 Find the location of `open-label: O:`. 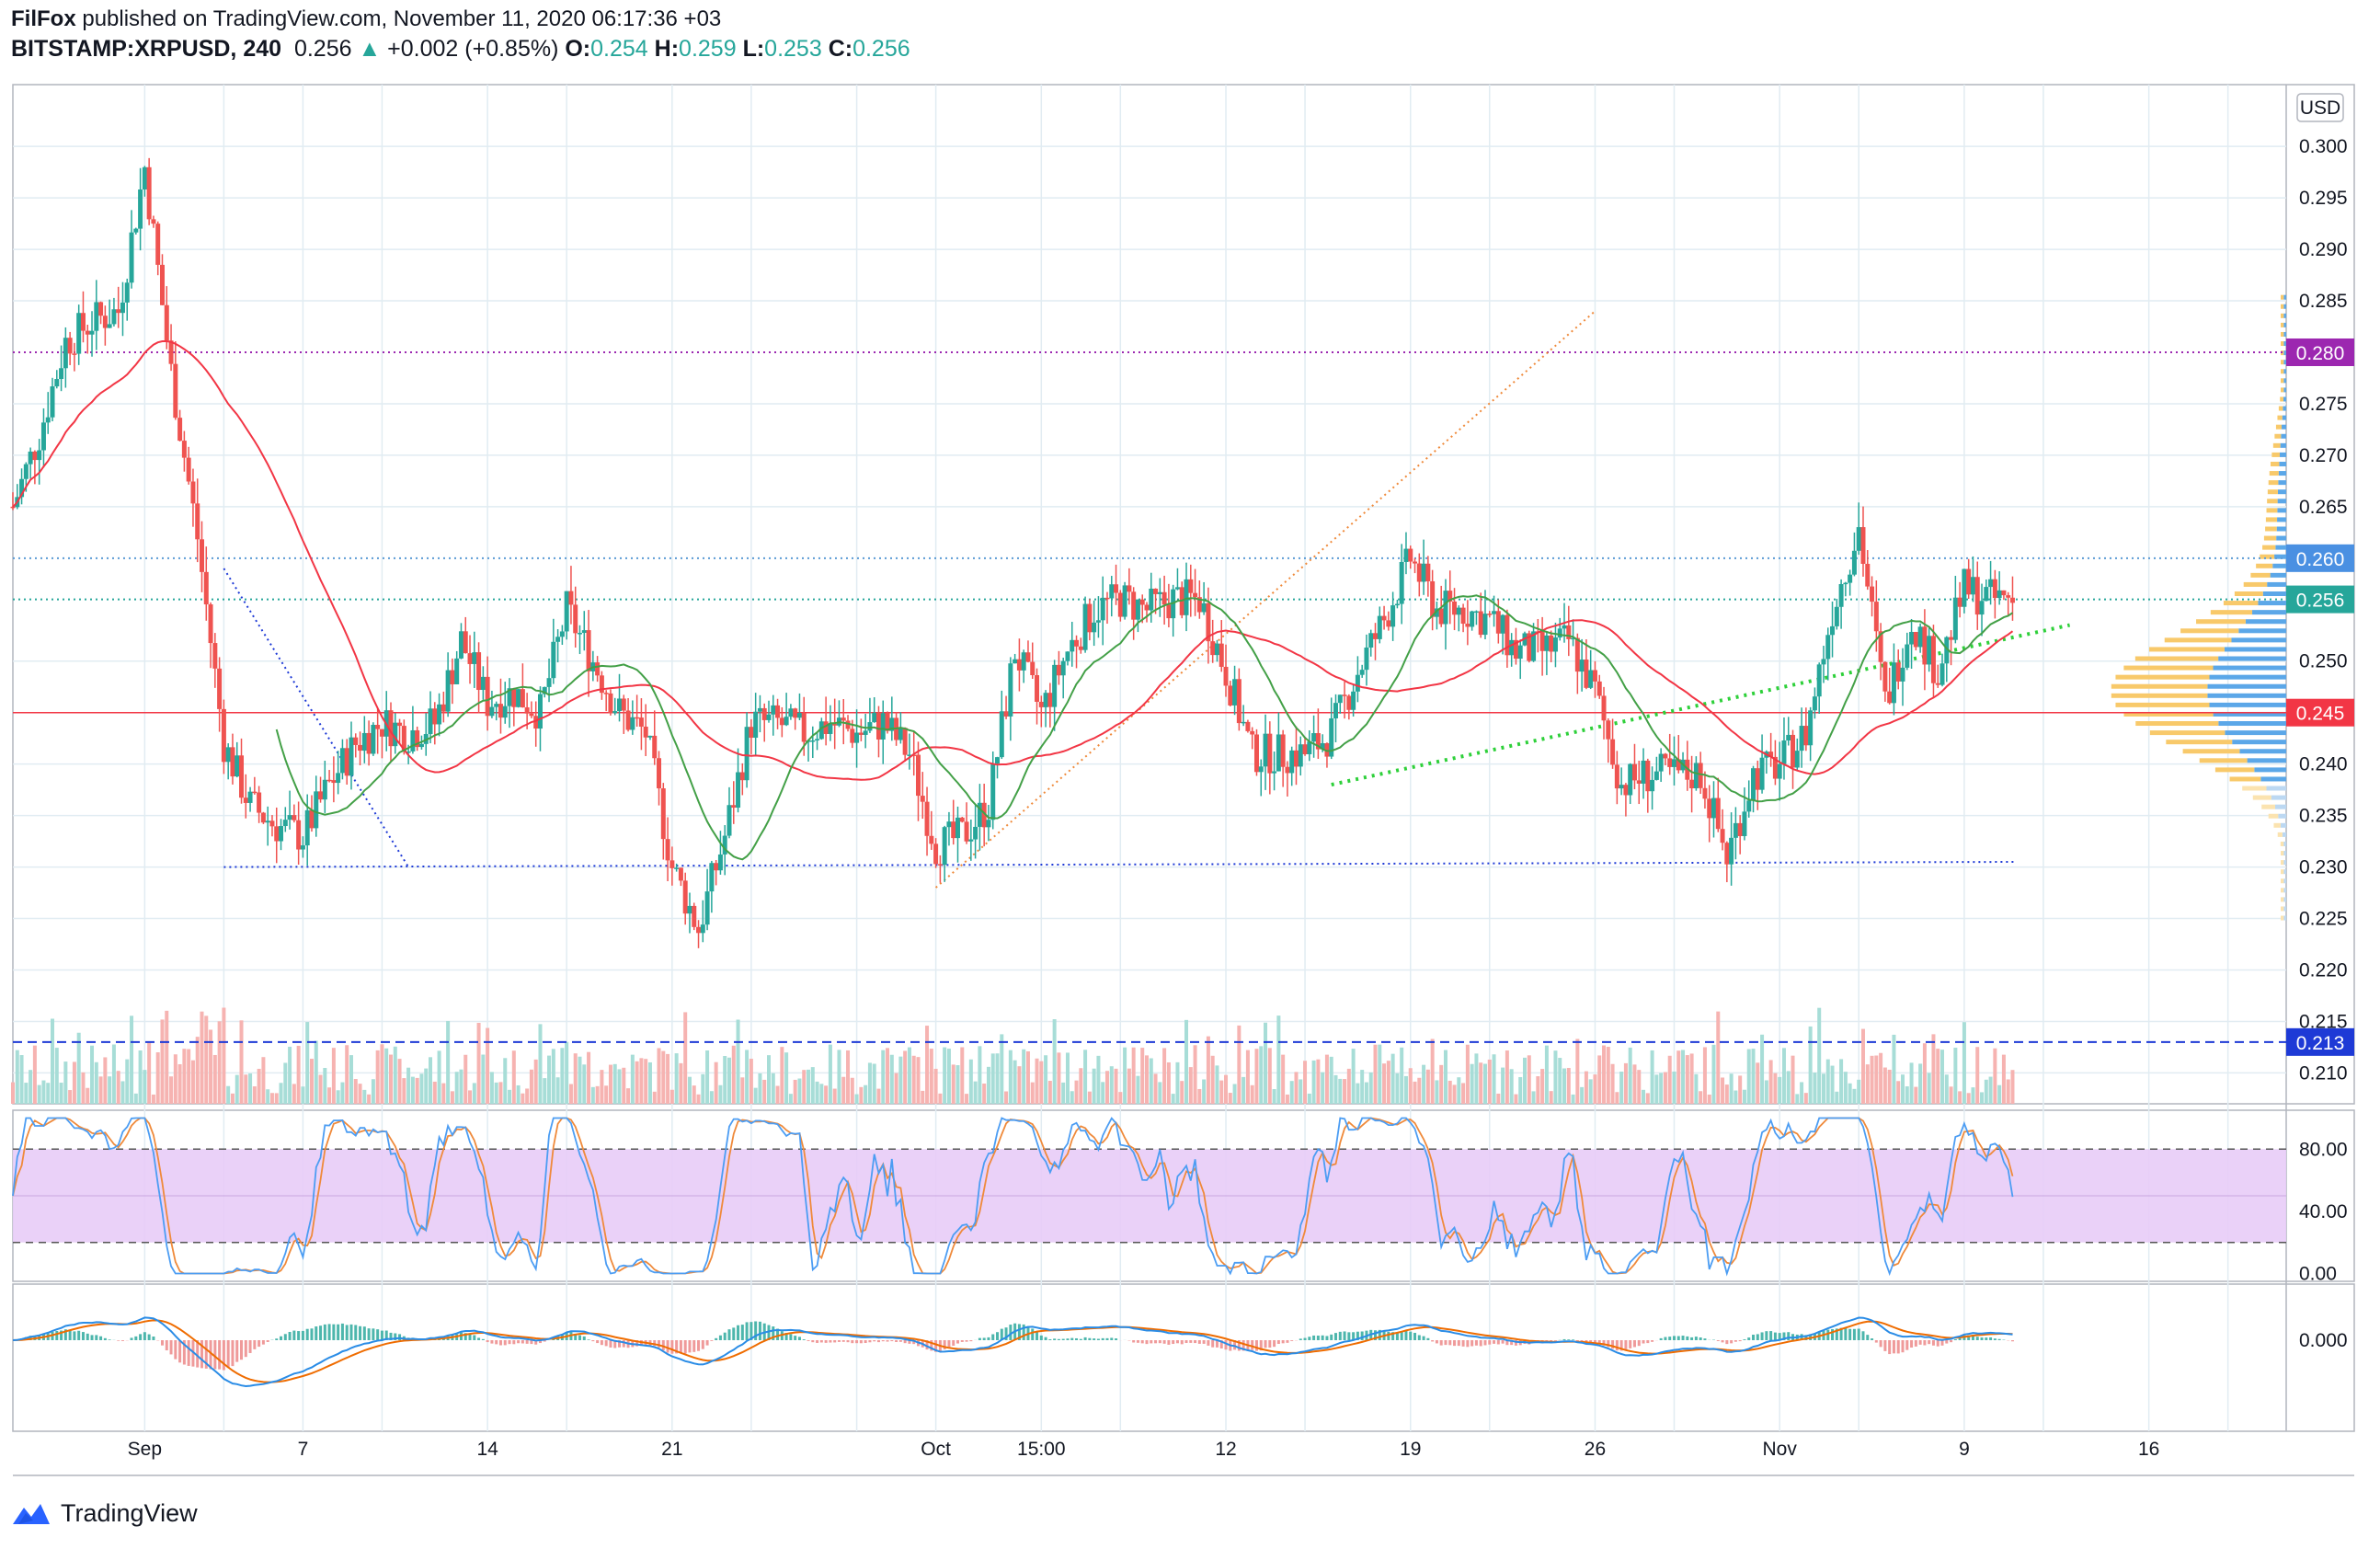

open-label: O: is located at coordinates (578, 49).